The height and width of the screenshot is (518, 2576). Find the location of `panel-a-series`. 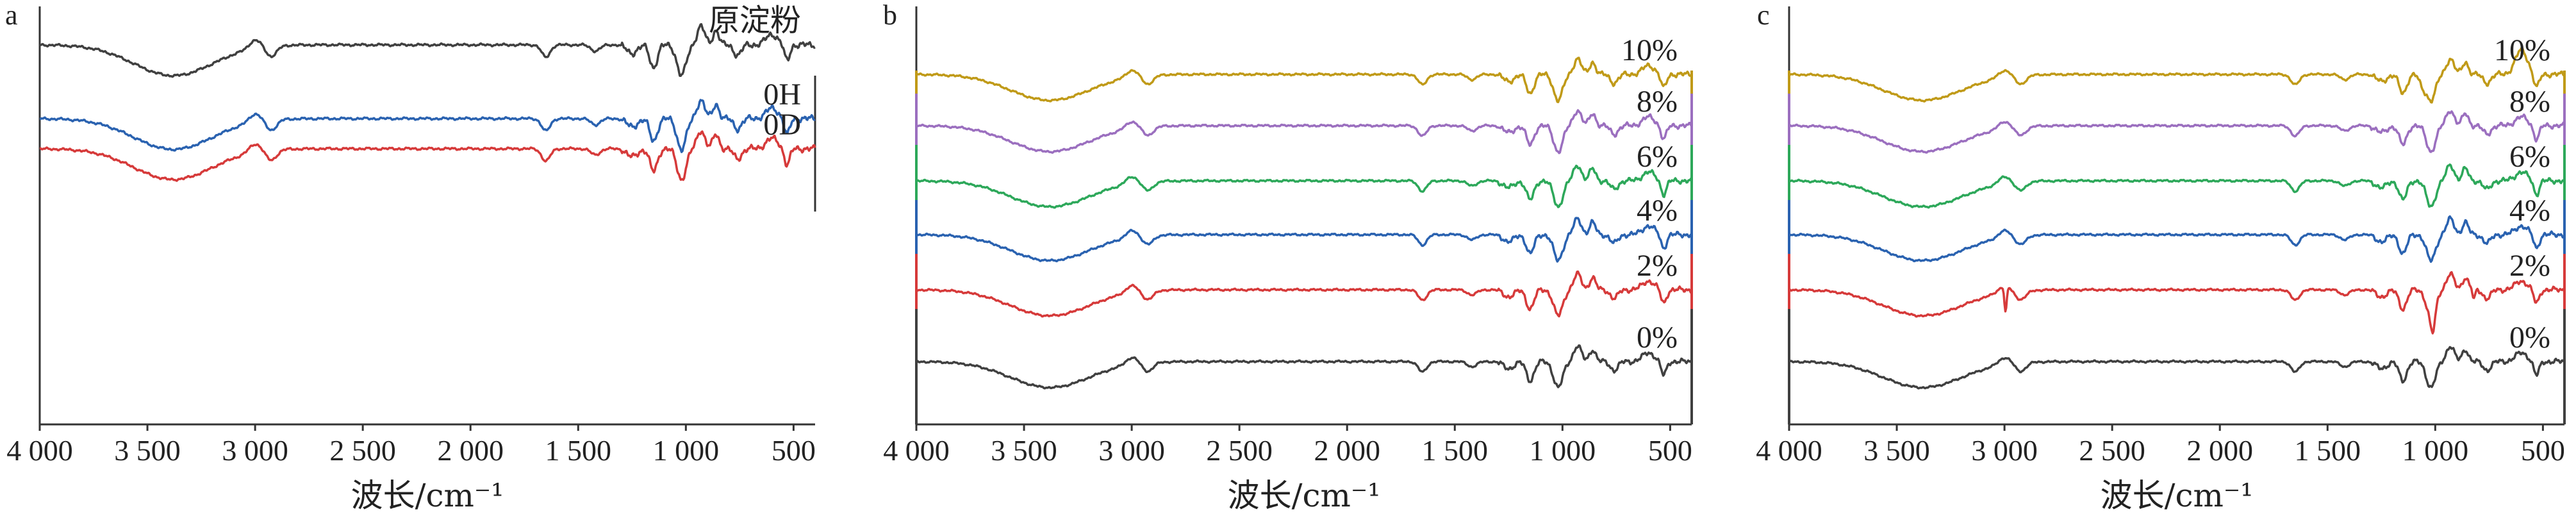

panel-a-series is located at coordinates (427, 103).